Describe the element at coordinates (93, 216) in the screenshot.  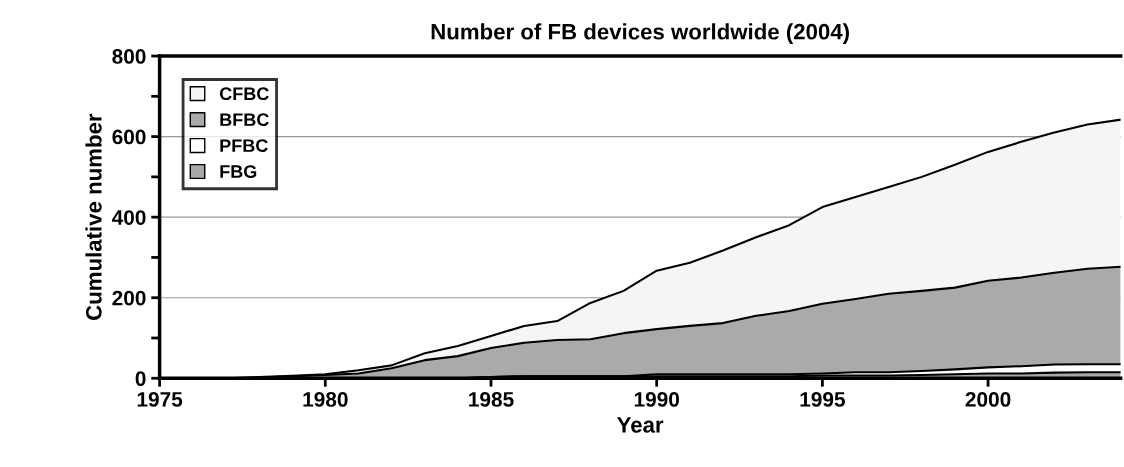
I see `y-axis-title: Cumulative number` at that location.